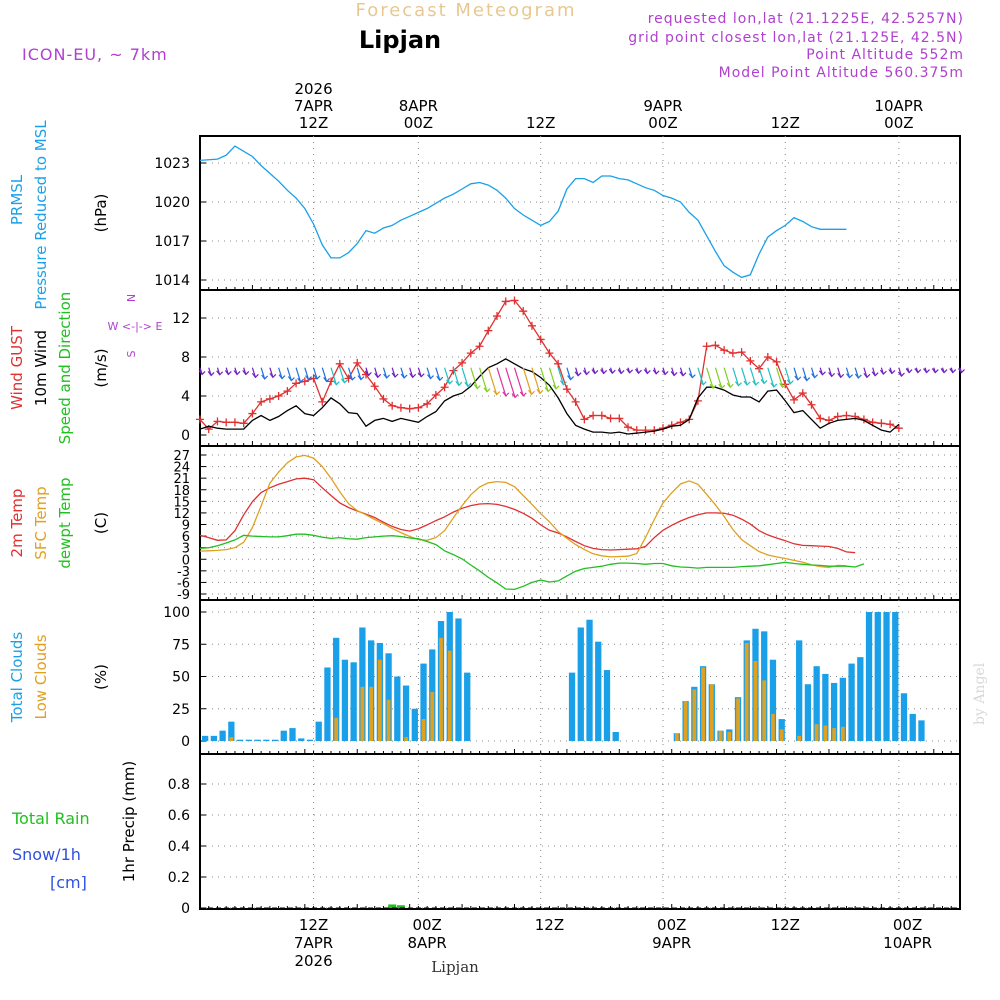 The height and width of the screenshot is (1000, 1000). Describe the element at coordinates (135, 326) in the screenshot. I see `compass-we: W <-|-> E` at that location.